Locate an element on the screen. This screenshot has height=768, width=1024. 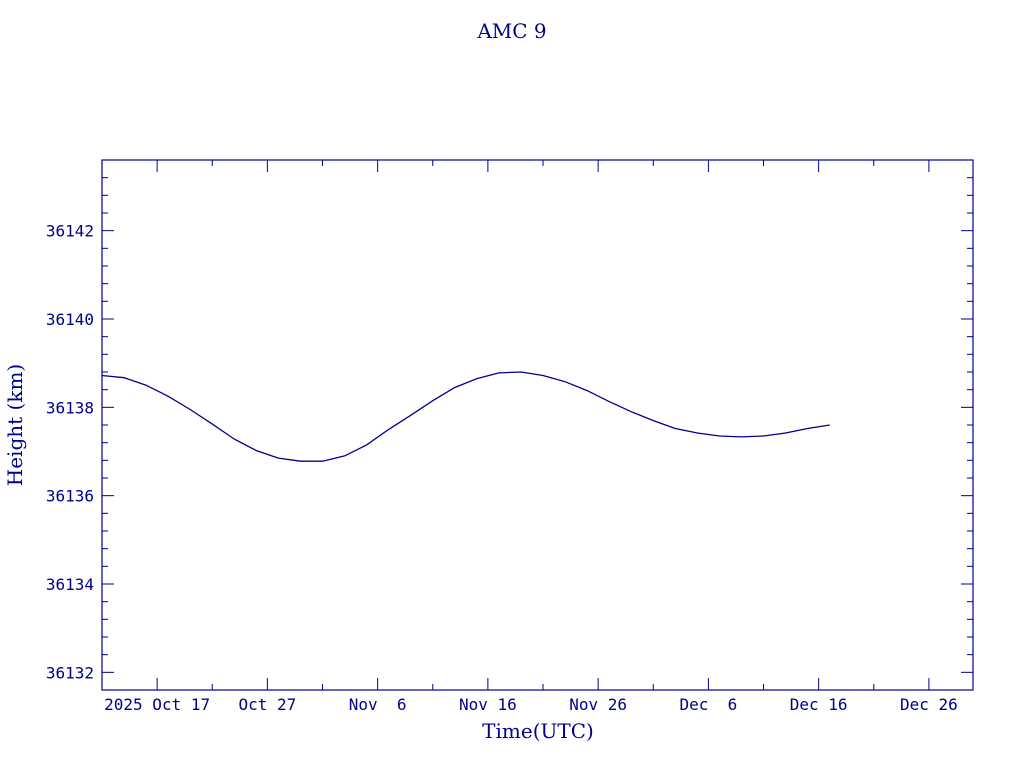
x-tick-label: Dec 26 is located at coordinates (929, 704).